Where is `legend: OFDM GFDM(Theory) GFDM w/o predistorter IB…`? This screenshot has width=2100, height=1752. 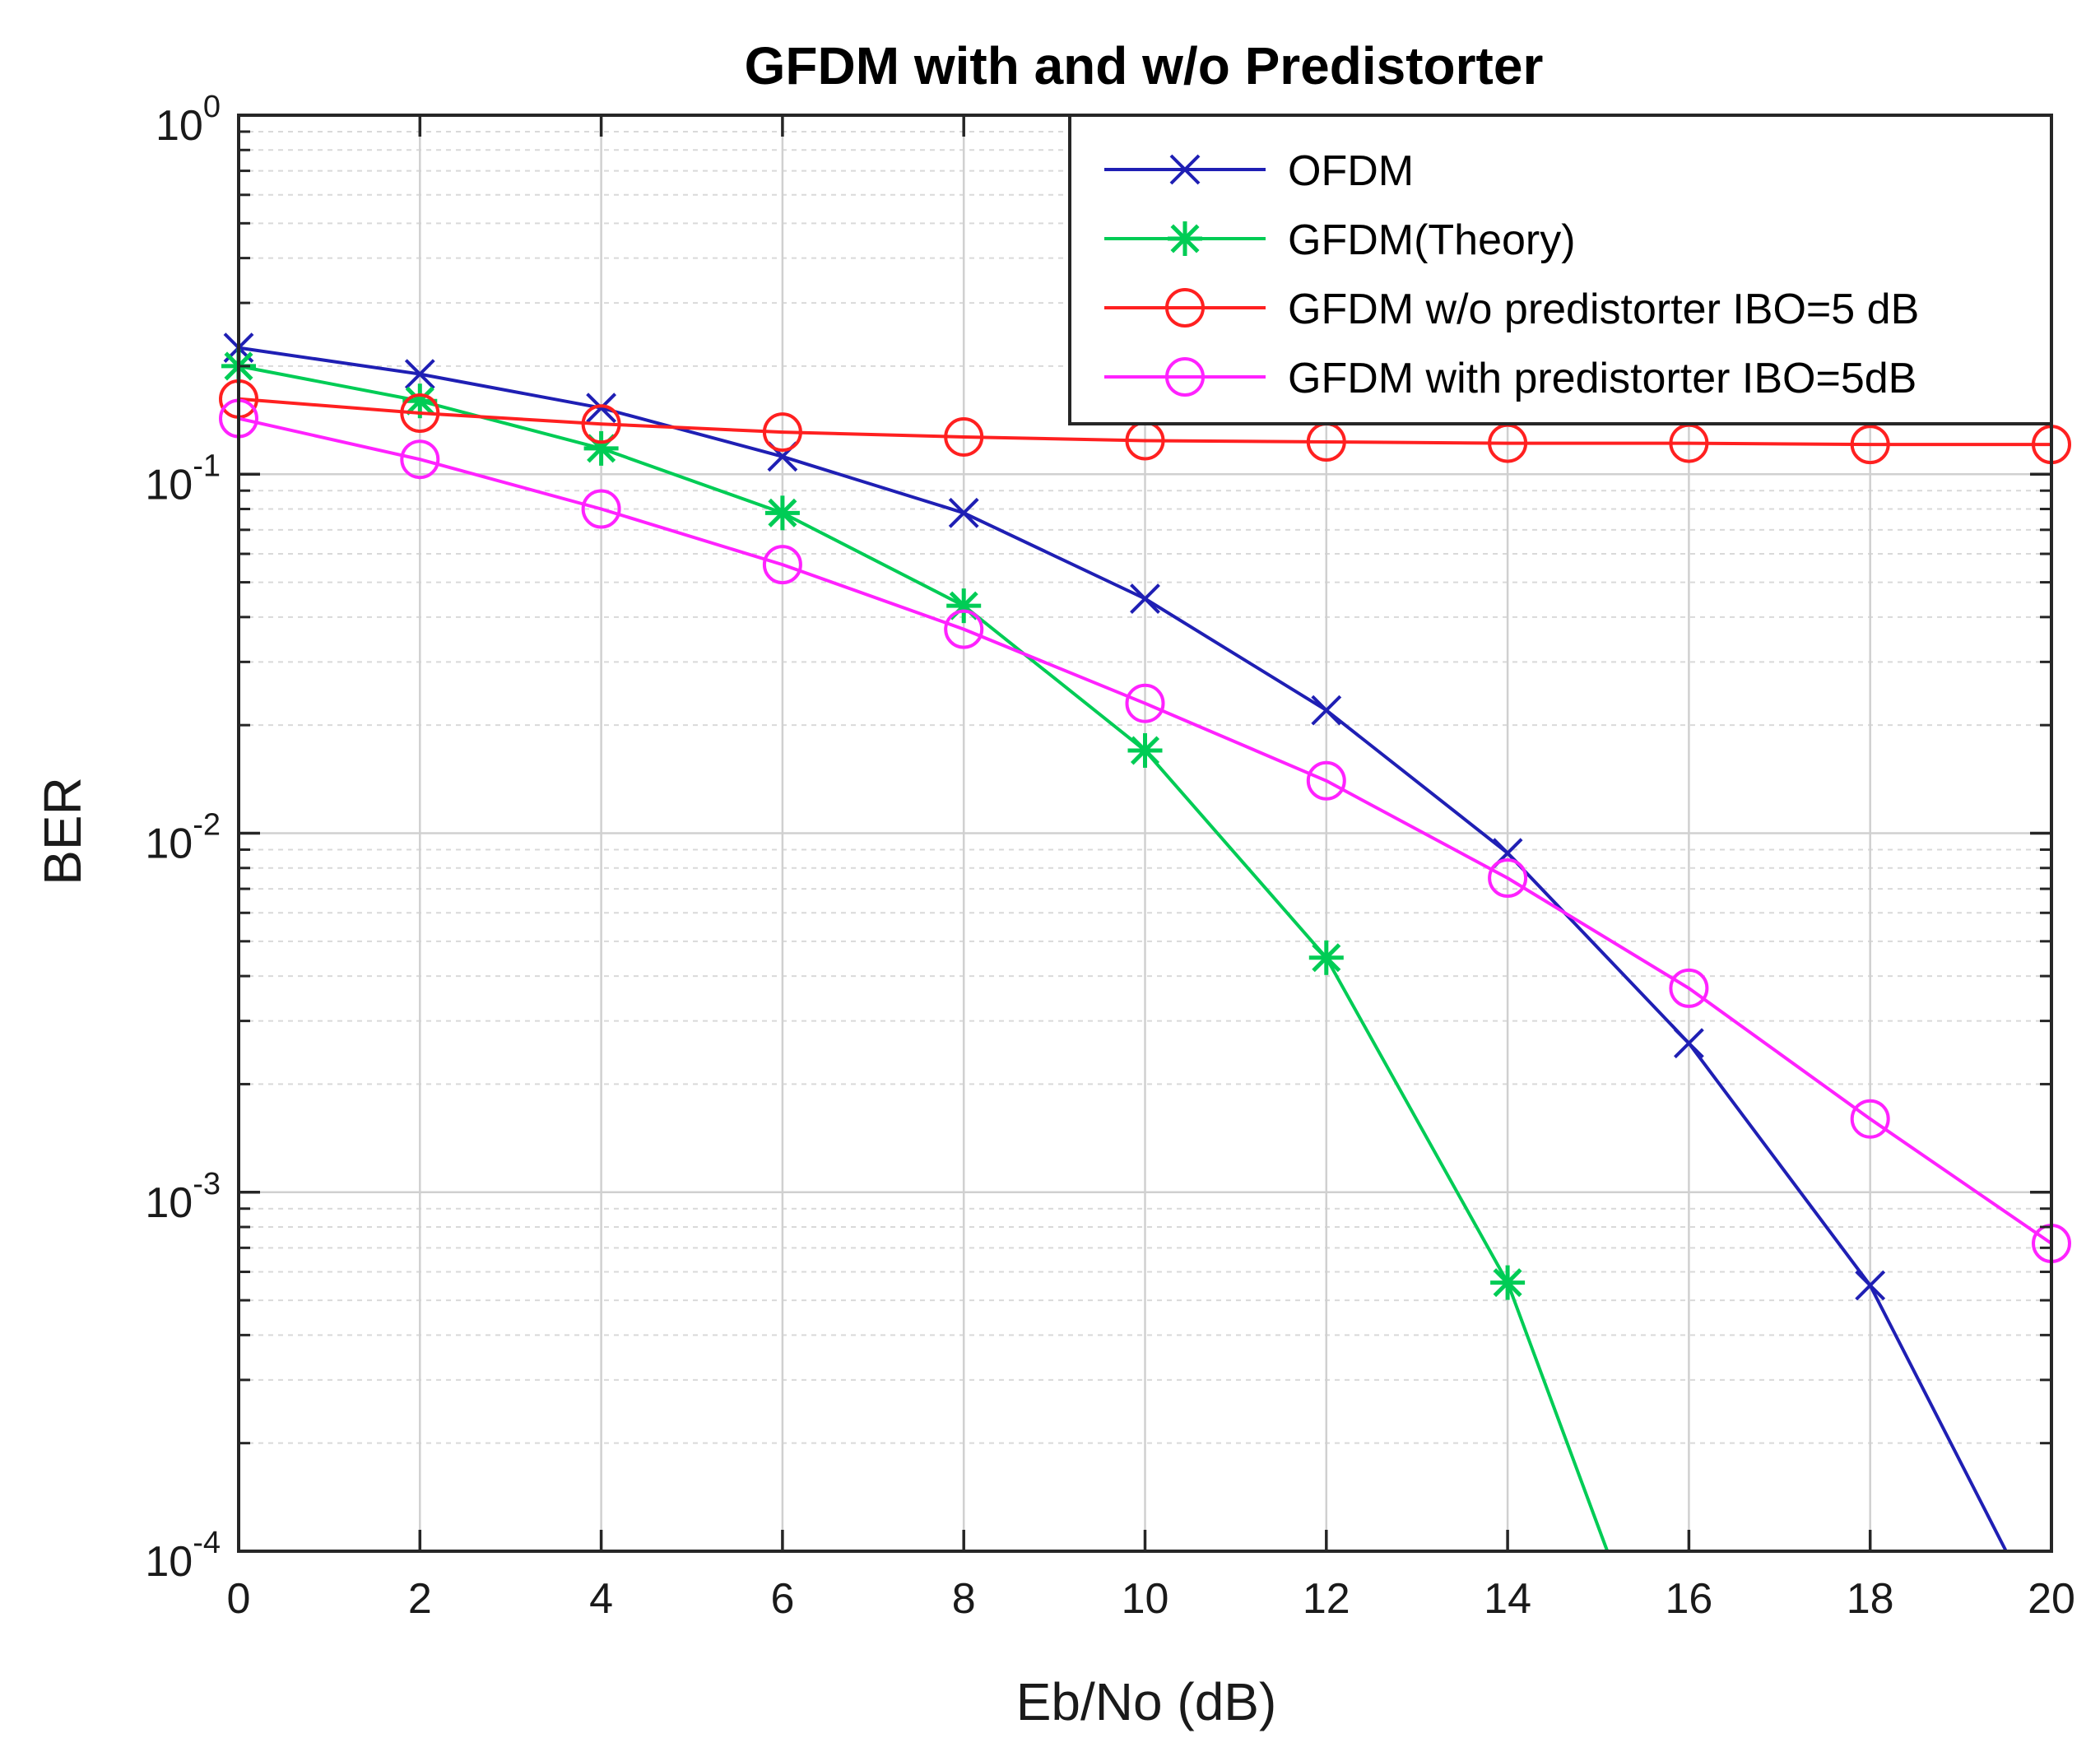
legend: OFDM GFDM(Theory) GFDM w/o predistorter IB… is located at coordinates (1560, 269).